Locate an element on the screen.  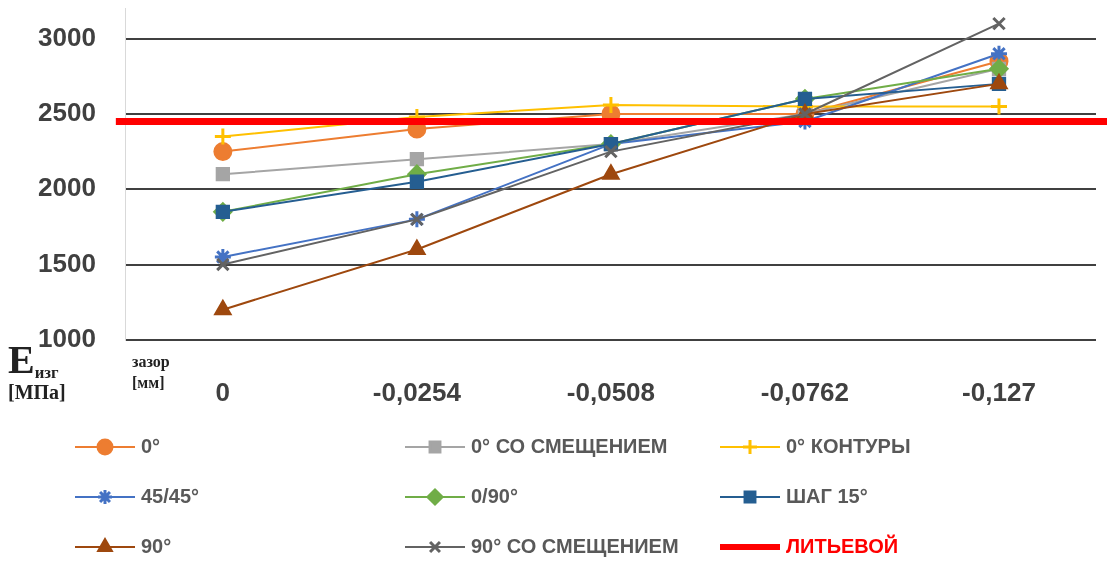
x-tick-label: -0,0254 is located at coordinates (417, 391).